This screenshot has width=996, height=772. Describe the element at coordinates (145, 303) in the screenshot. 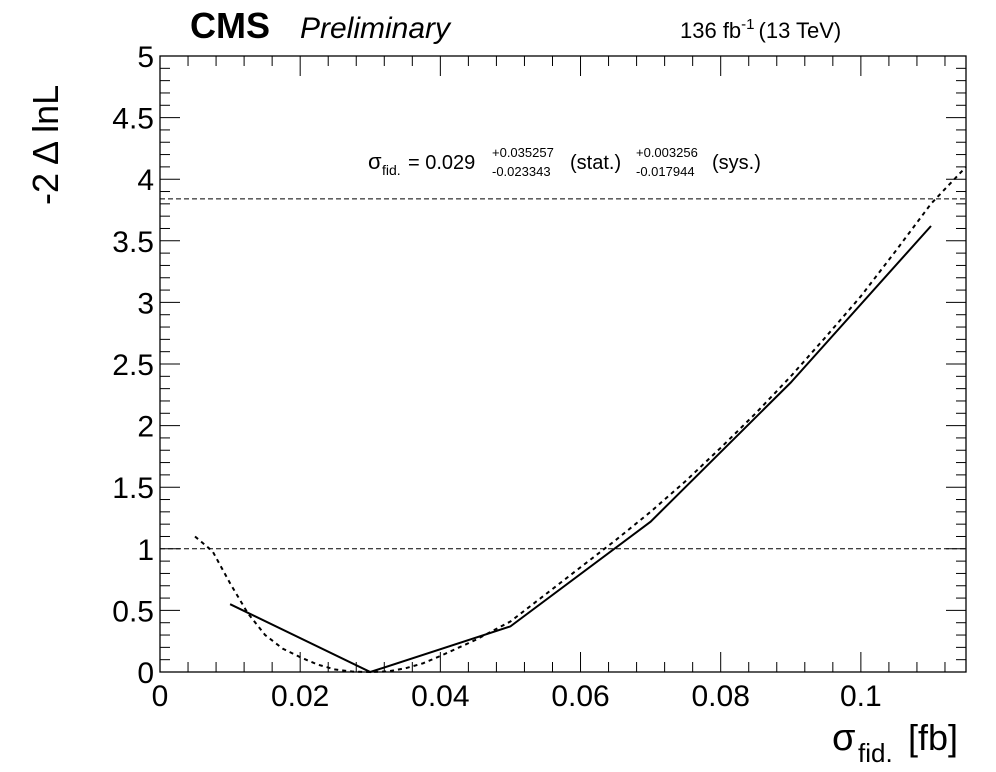

I see `y-tick-label: 3` at that location.